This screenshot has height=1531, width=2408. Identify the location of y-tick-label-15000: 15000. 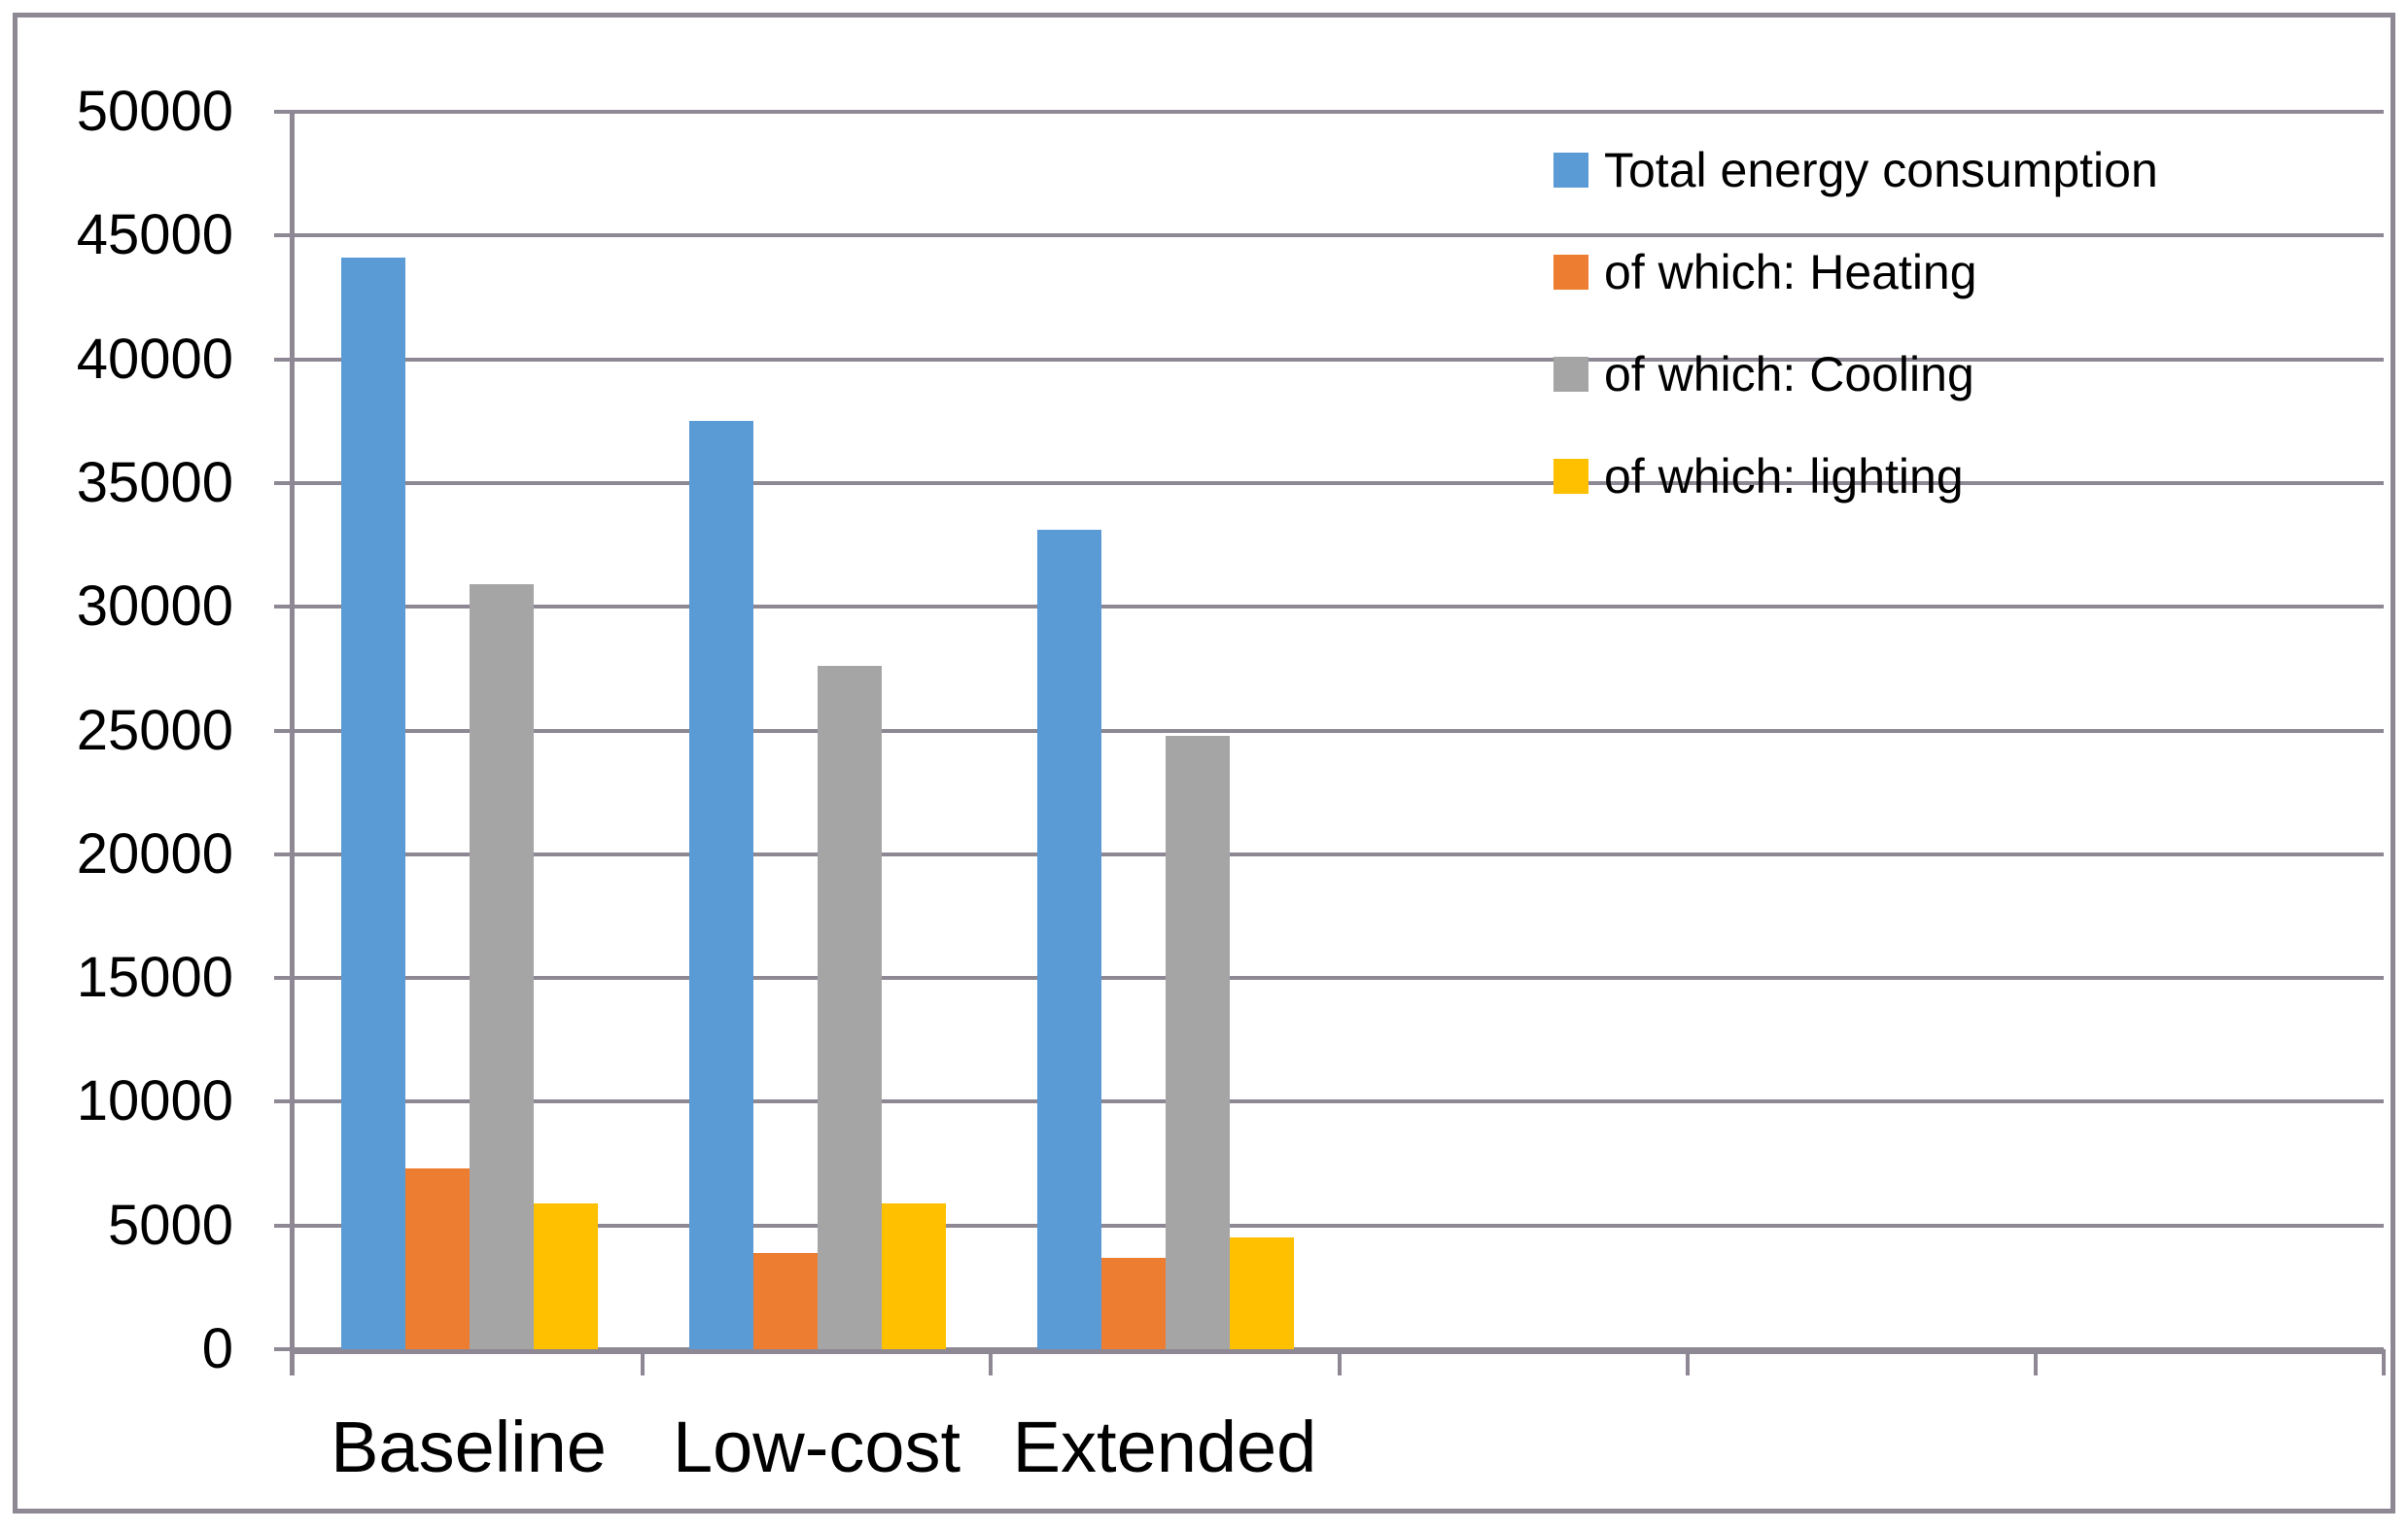
(154, 977).